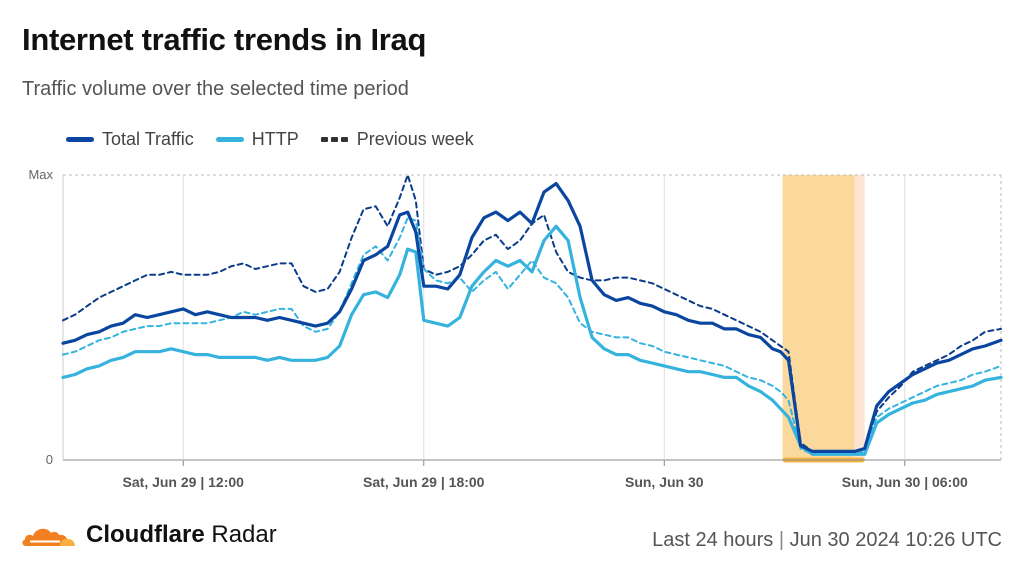 Image resolution: width=1024 pixels, height=576 pixels. I want to click on legend-swatch-http, so click(229, 139).